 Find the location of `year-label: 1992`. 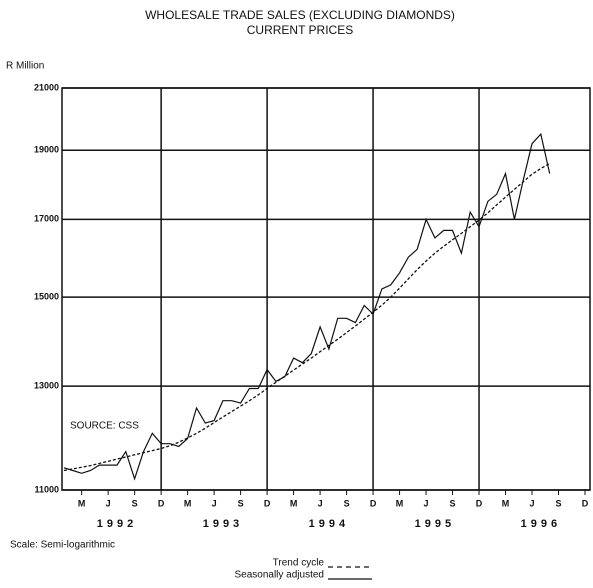

year-label: 1992 is located at coordinates (117, 524).